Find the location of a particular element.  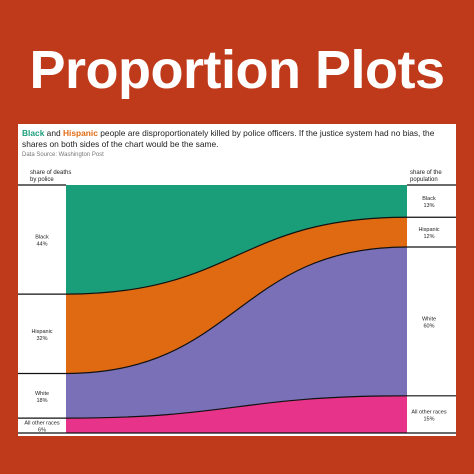

right-value-hispanic: 12% is located at coordinates (428, 237).